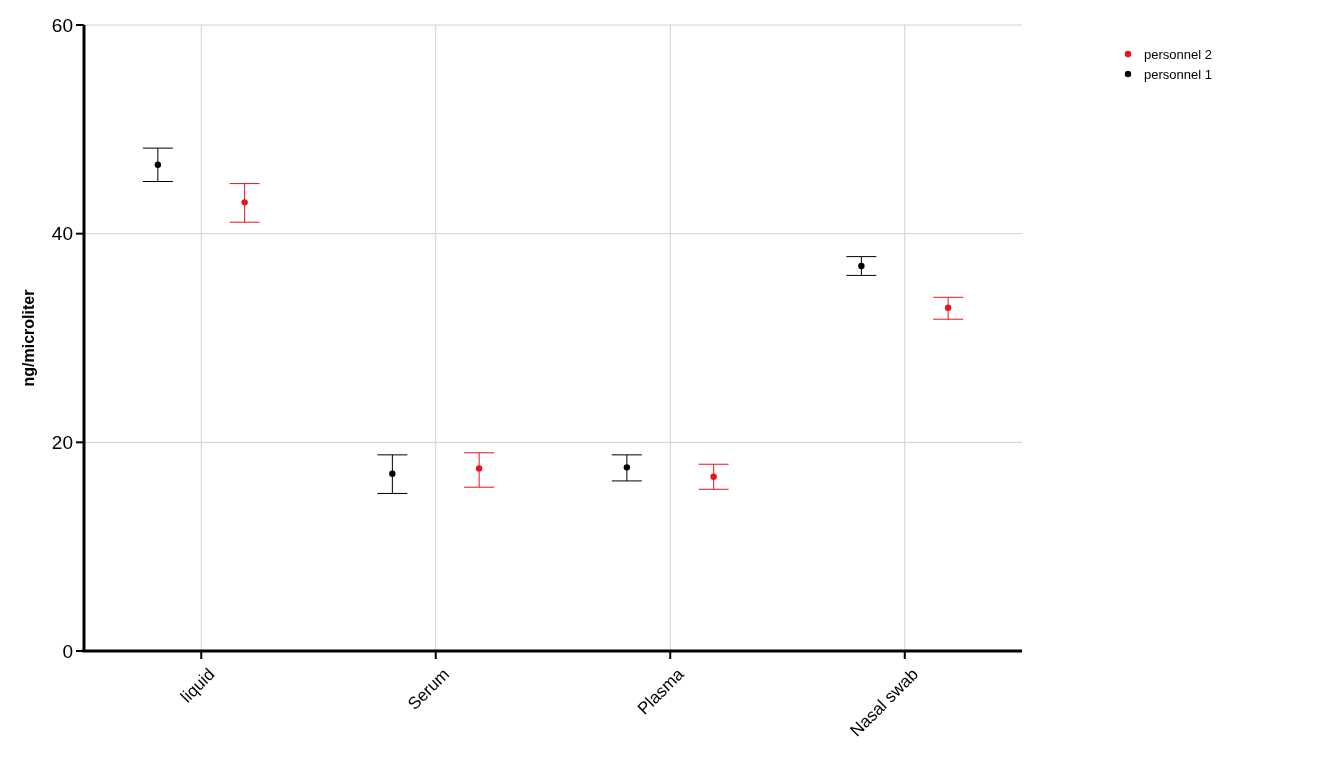  What do you see at coordinates (1178, 54) in the screenshot?
I see `legend-label: personnel 2` at bounding box center [1178, 54].